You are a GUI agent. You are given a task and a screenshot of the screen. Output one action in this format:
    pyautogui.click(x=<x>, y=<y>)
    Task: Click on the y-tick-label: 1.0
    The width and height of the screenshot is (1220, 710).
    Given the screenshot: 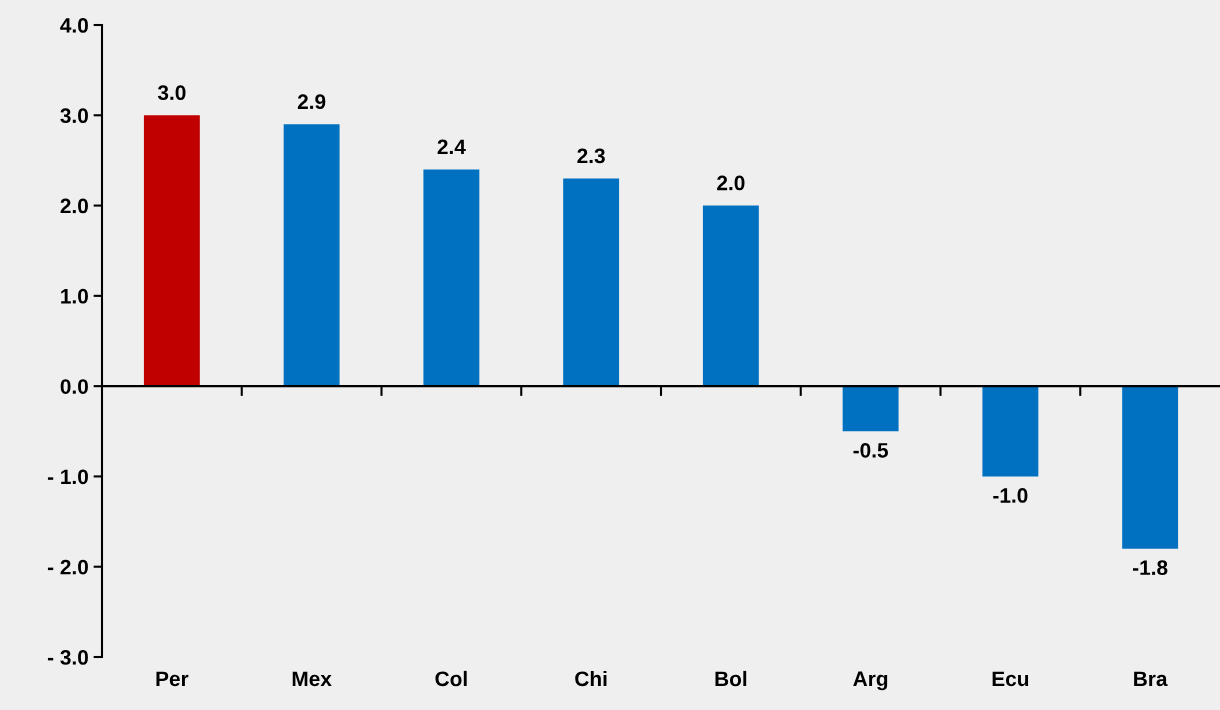 What is the action you would take?
    pyautogui.click(x=74, y=296)
    